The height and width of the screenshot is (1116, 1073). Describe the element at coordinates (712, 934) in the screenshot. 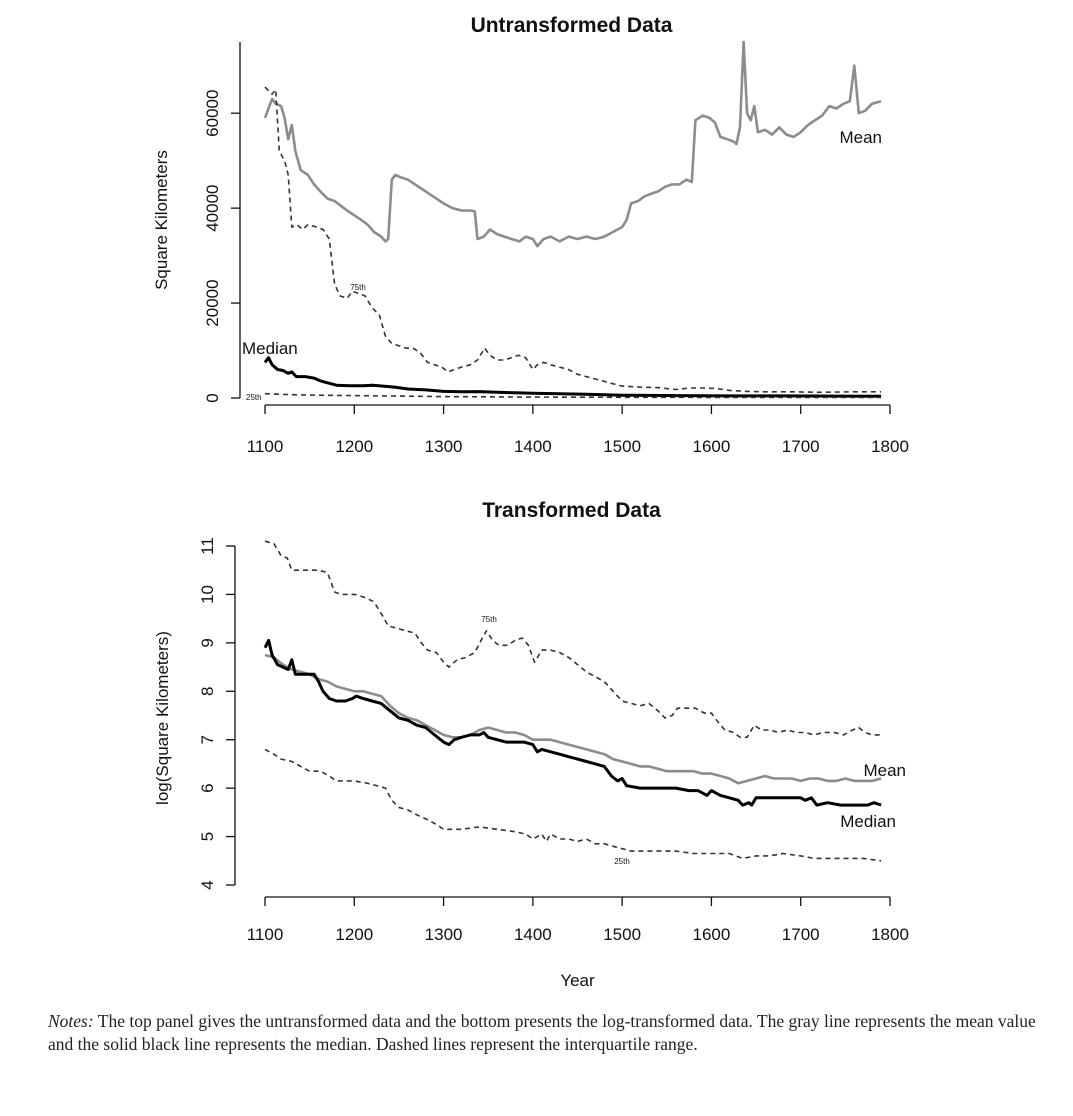

I see `panel-2-x-tick-label: 1600` at that location.